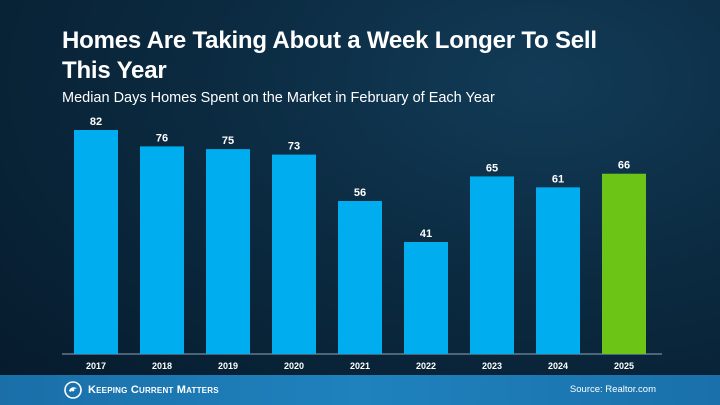 This screenshot has height=405, width=720. What do you see at coordinates (228, 141) in the screenshot?
I see `data-label-2019: 75` at bounding box center [228, 141].